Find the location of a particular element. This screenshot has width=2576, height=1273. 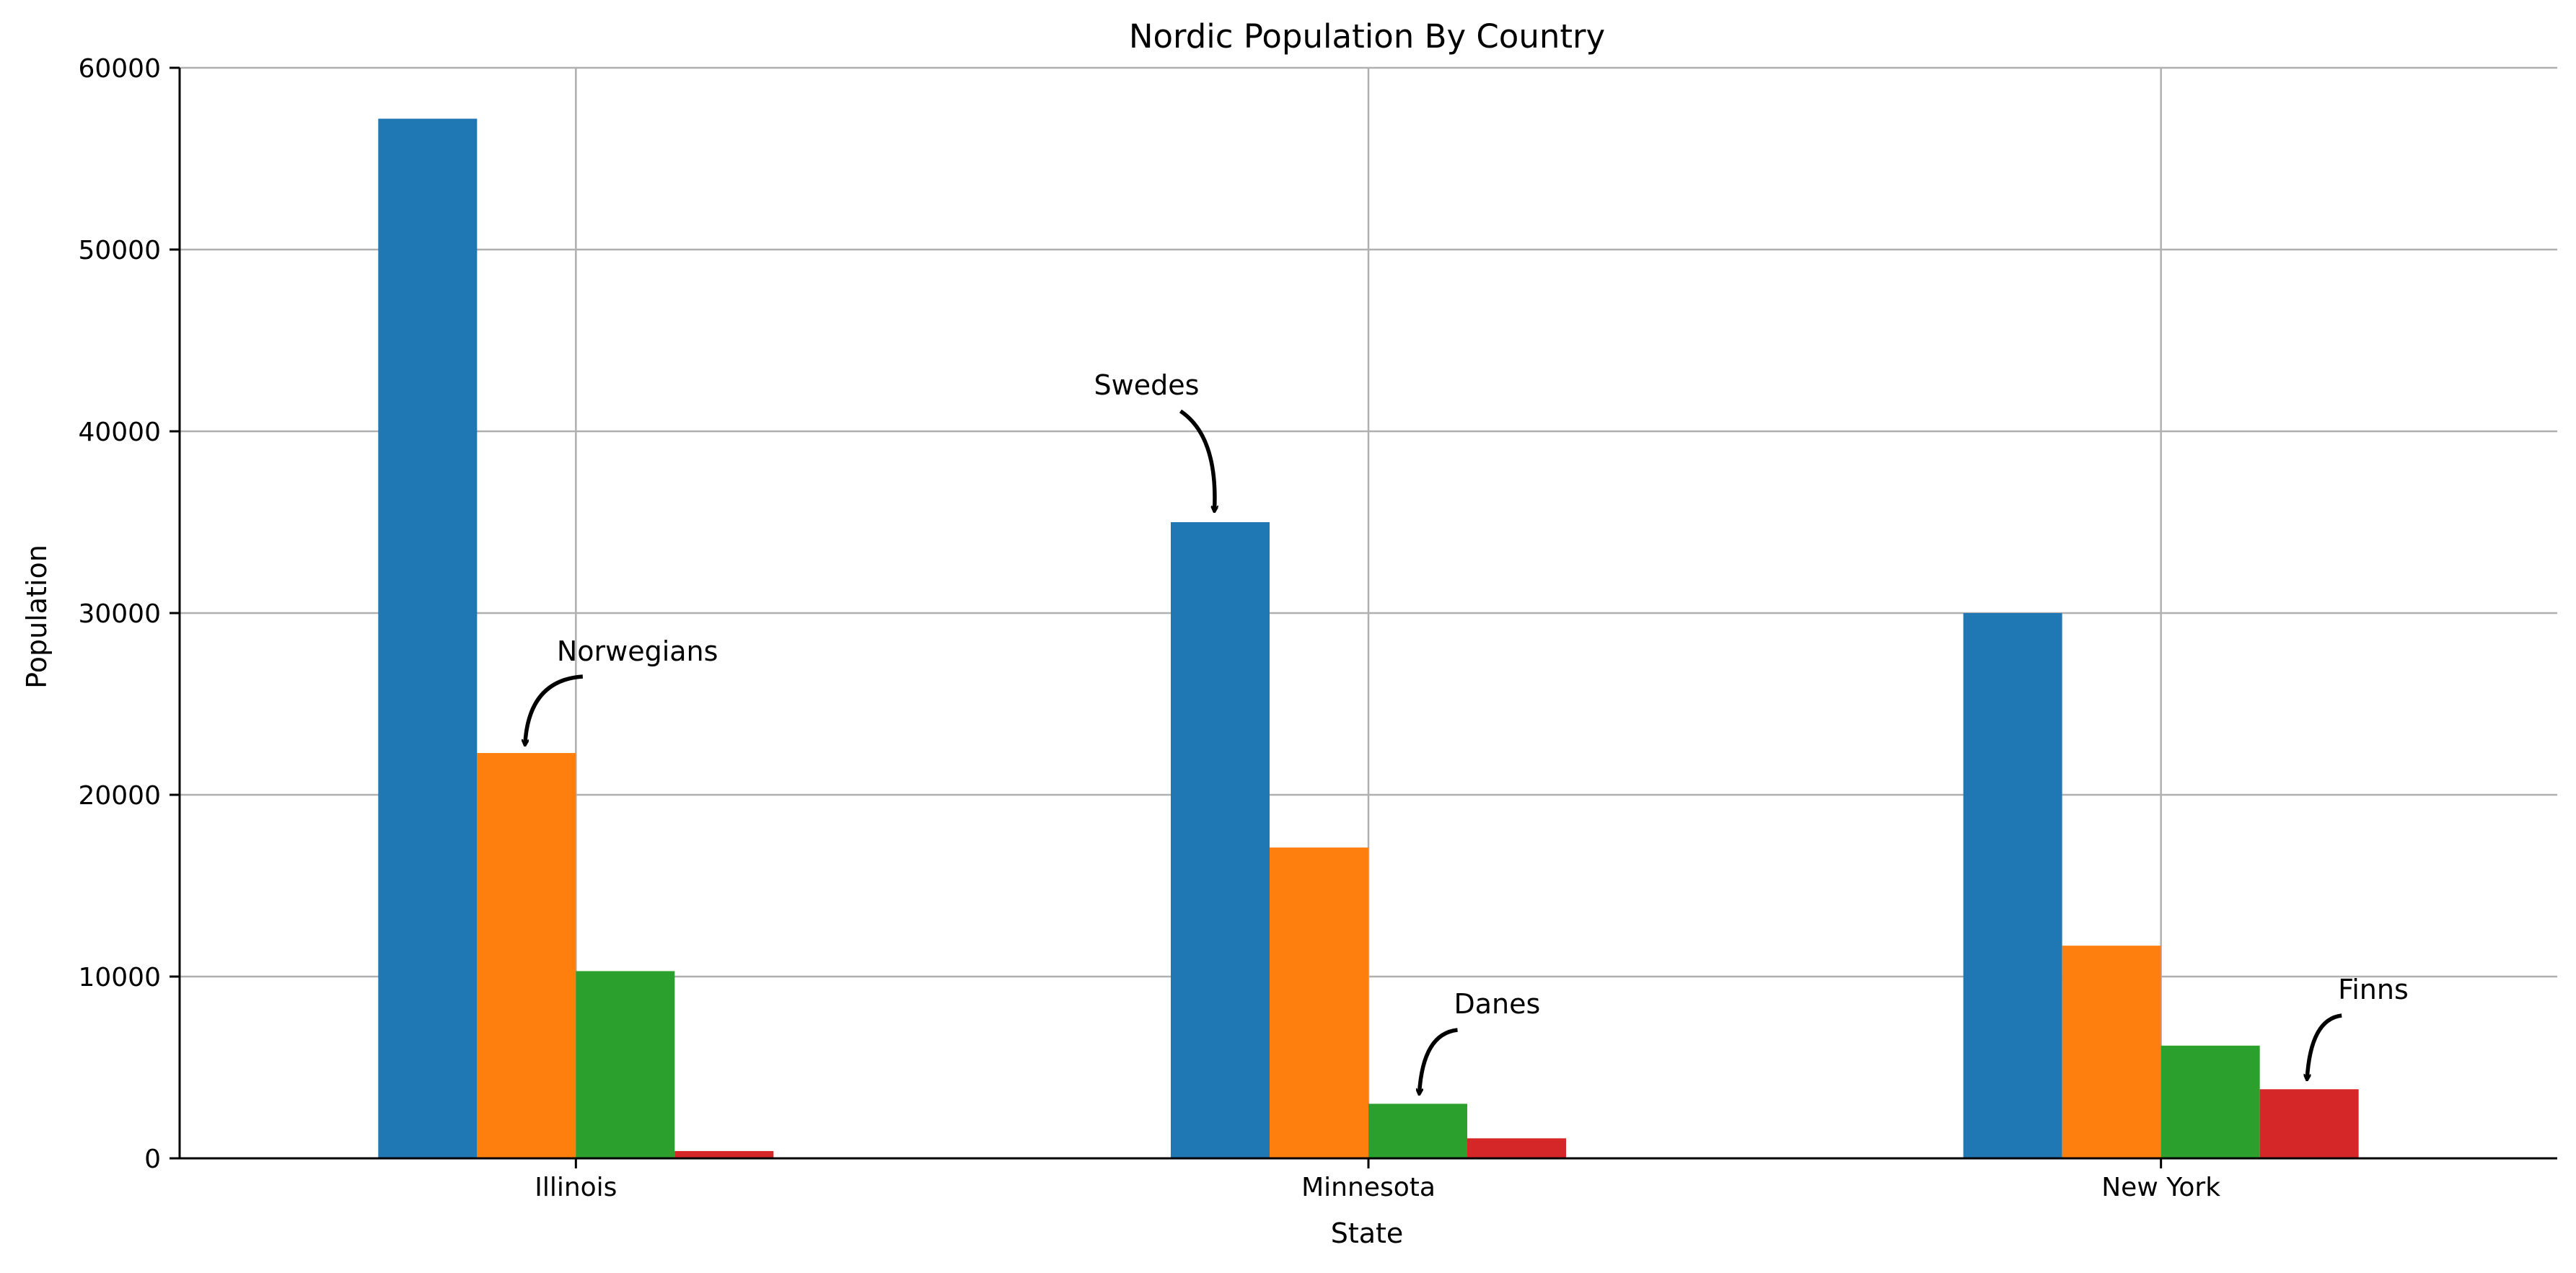

annotation-danes: Danes is located at coordinates (1497, 1004).